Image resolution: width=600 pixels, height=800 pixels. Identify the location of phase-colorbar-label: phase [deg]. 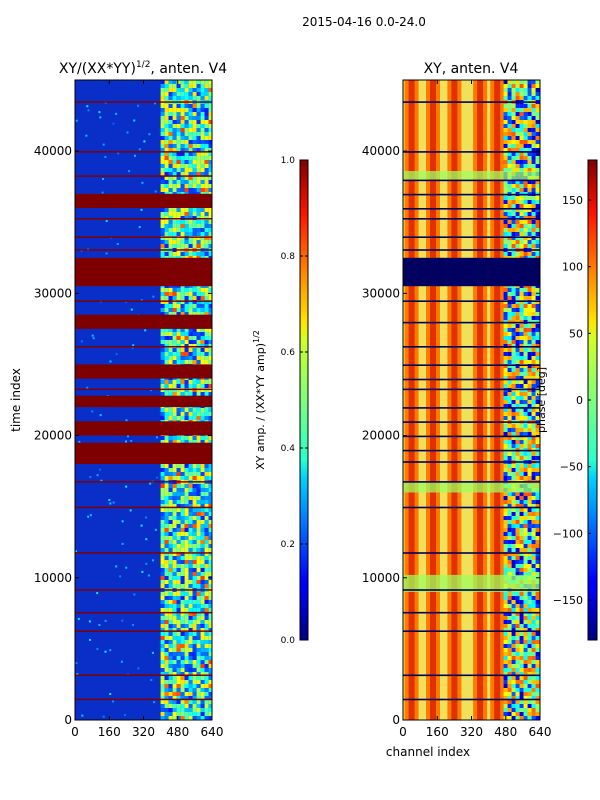
(541, 400).